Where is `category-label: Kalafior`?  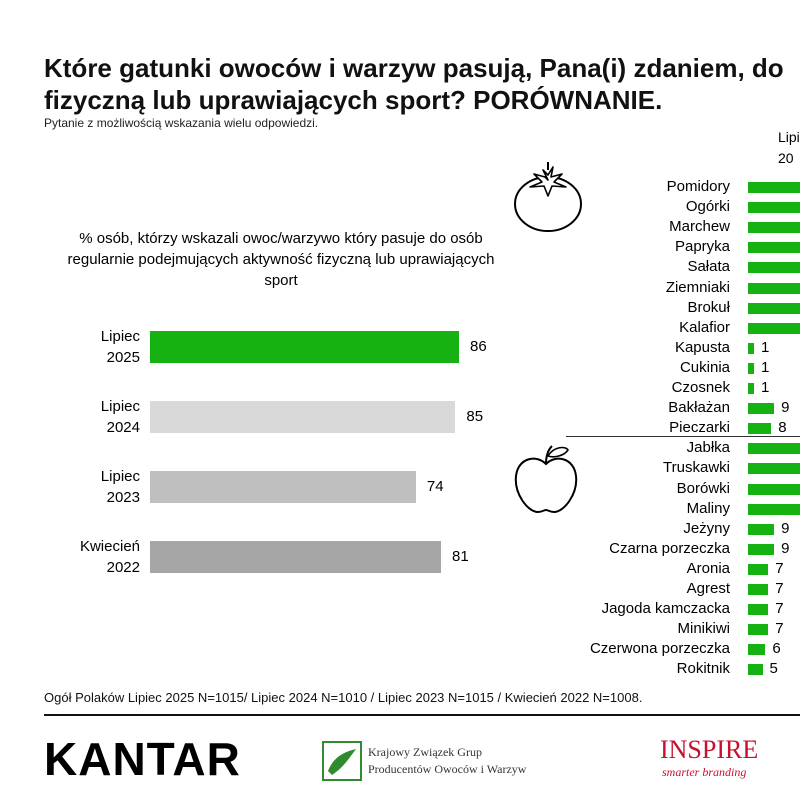
category-label: Kalafior is located at coordinates (704, 327).